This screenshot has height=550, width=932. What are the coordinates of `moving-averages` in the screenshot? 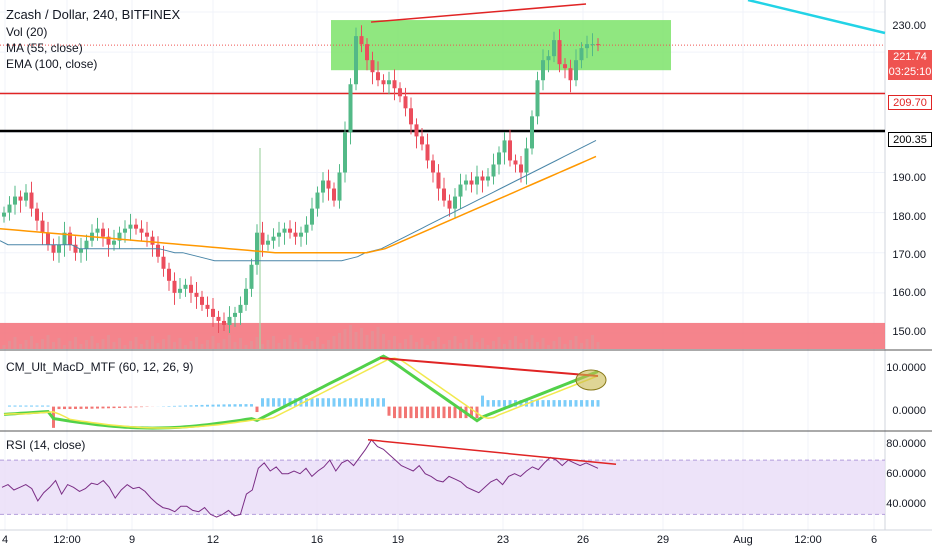 It's located at (298, 200).